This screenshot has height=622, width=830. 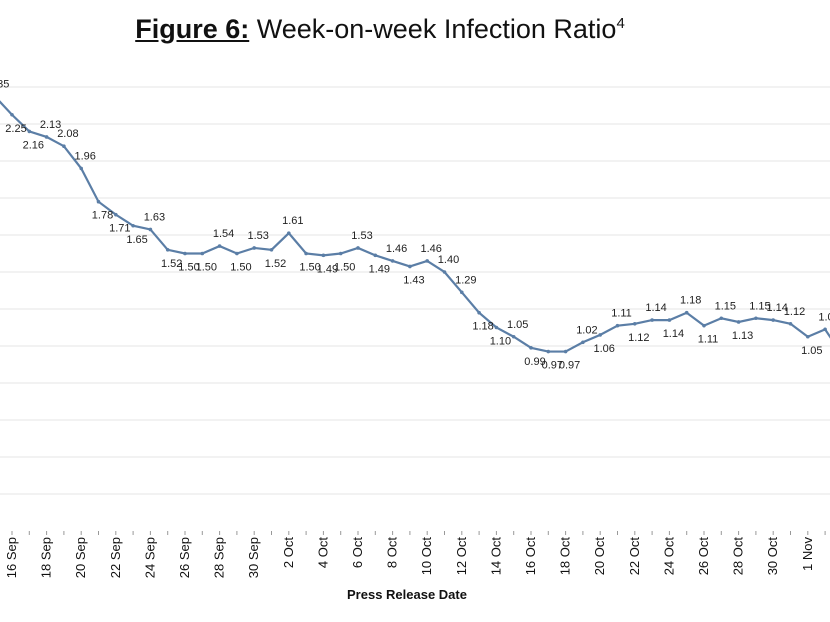 What do you see at coordinates (500, 342) in the screenshot?
I see `data-label: 1.10` at bounding box center [500, 342].